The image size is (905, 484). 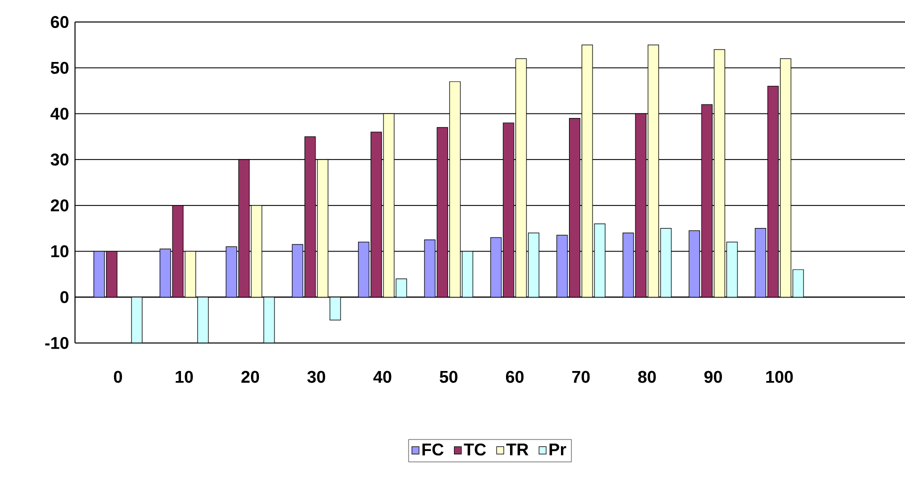 What do you see at coordinates (779, 376) in the screenshot?
I see `x-tick-label: 100` at bounding box center [779, 376].